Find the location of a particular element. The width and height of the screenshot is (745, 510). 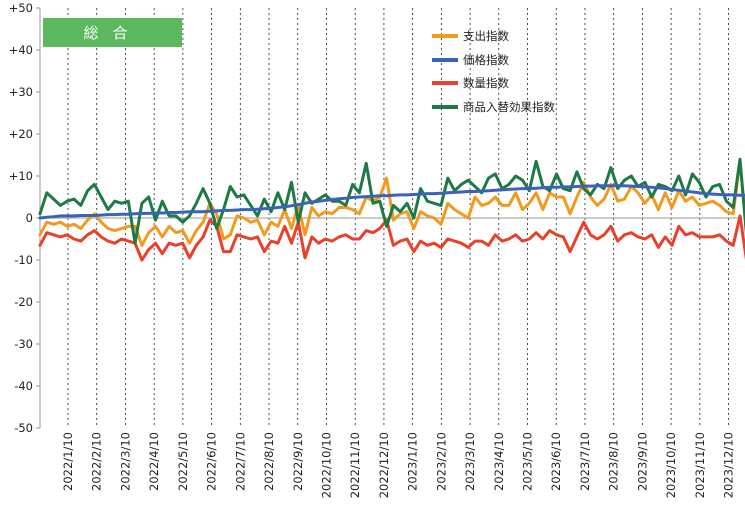

legend-item: 商品入替効果指数 is located at coordinates (493, 107).